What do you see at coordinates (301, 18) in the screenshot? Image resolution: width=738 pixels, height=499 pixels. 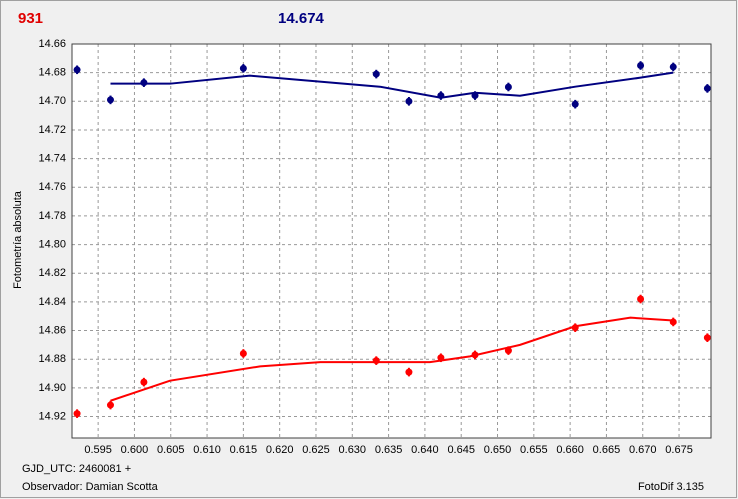 I see `title-right: 14.674` at bounding box center [301, 18].